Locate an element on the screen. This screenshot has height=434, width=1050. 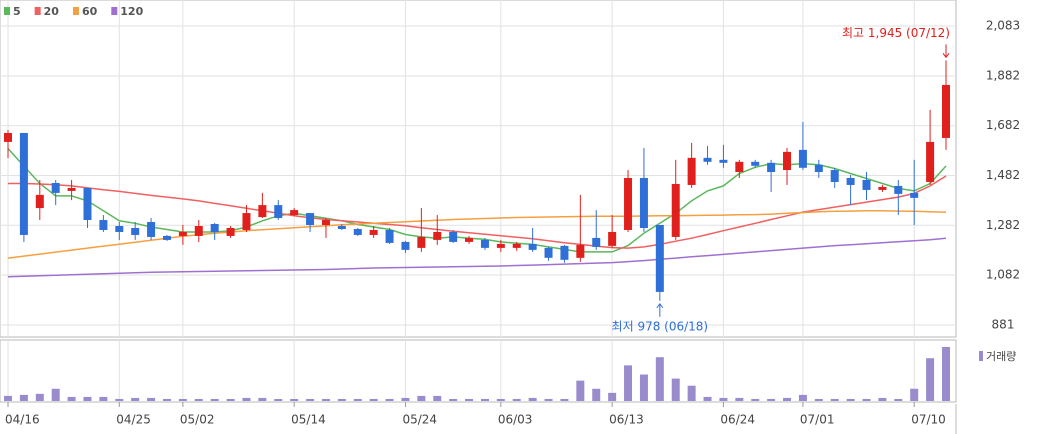
x-tick-label: 04/25 is located at coordinates (133, 420).